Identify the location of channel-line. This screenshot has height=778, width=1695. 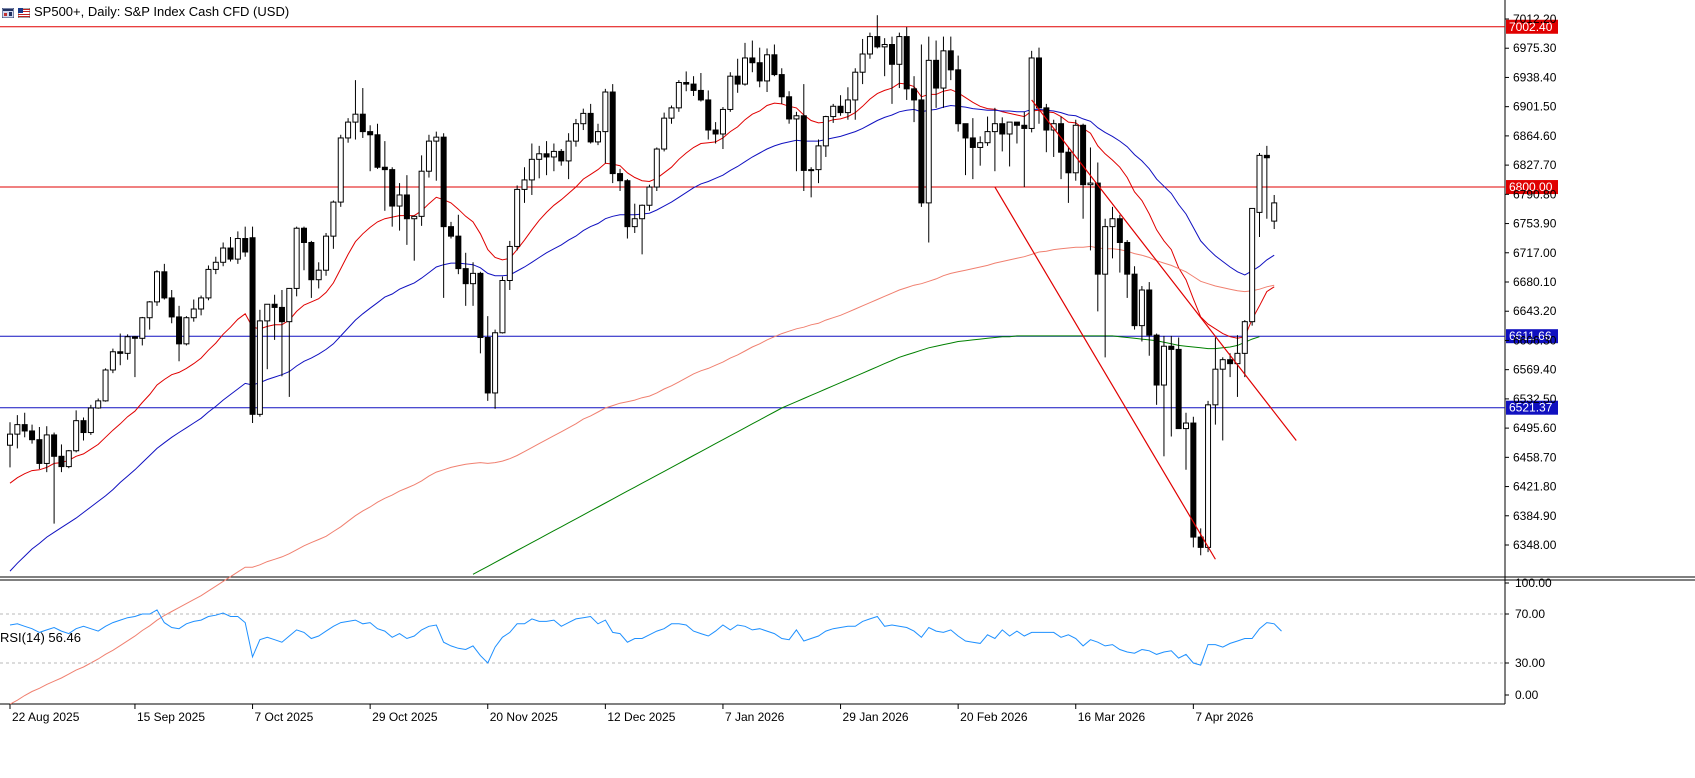
(1105, 373).